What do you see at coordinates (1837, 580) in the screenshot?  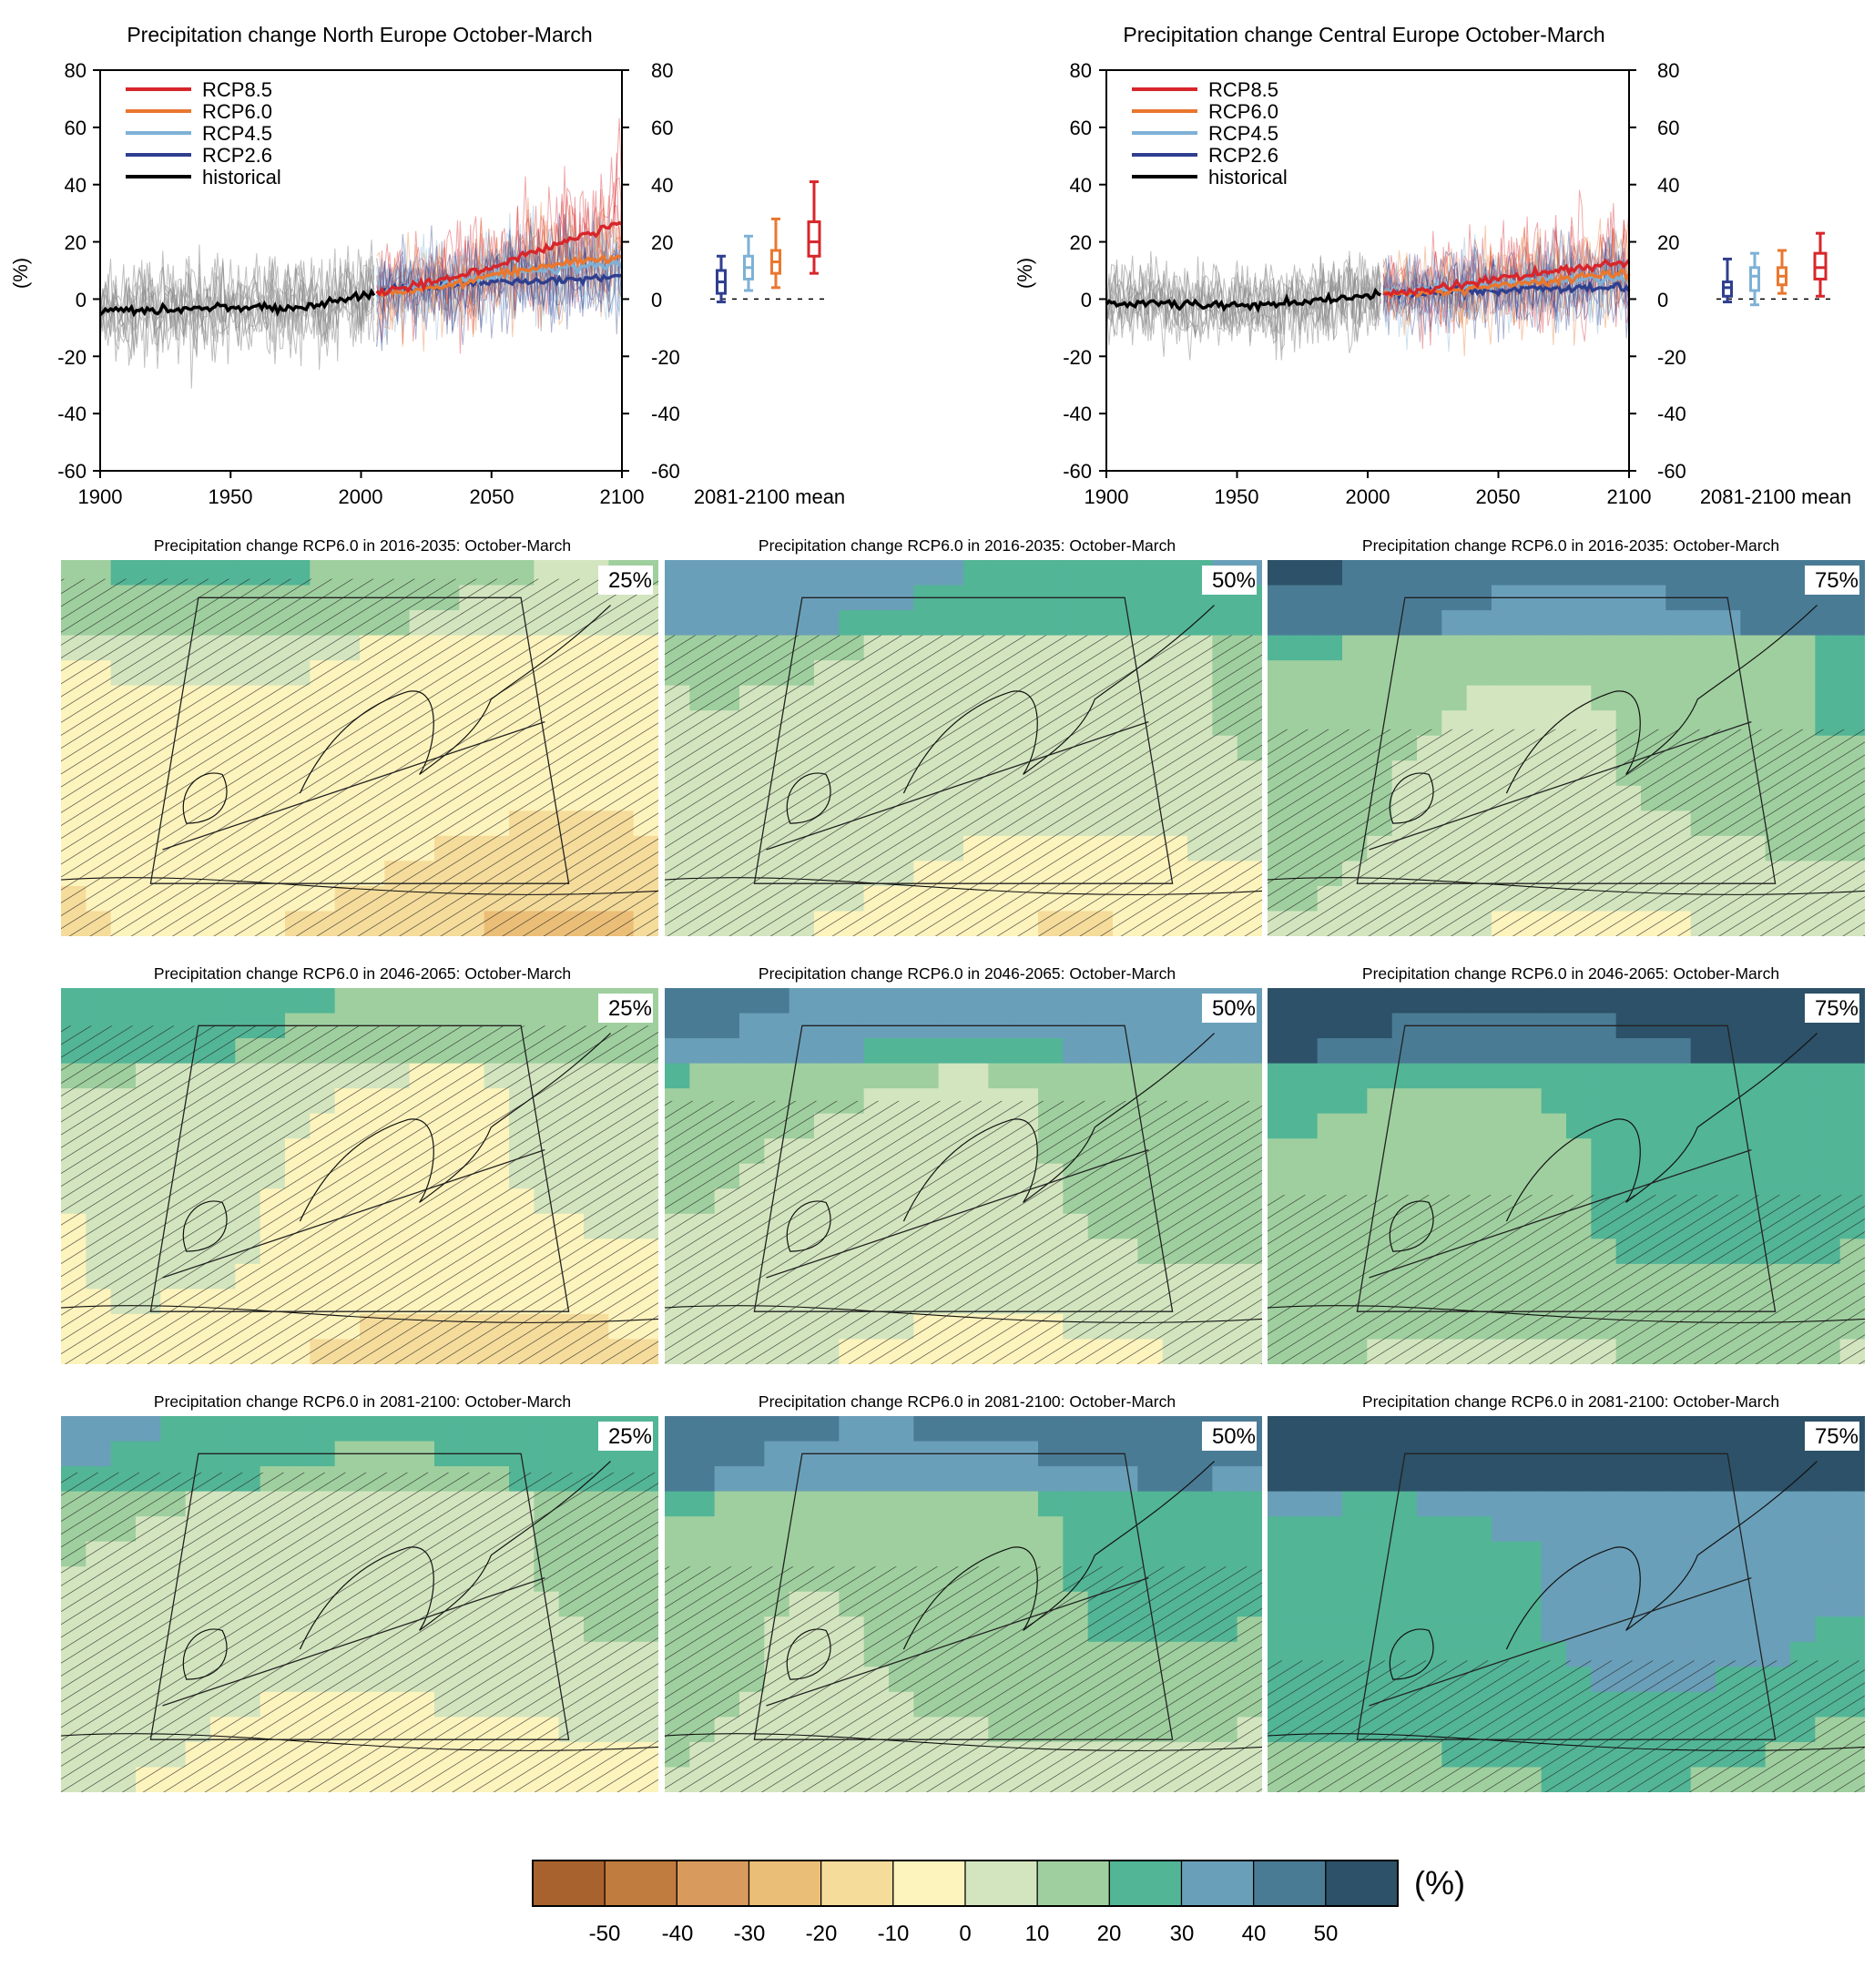 I see `percentile-label: 75%` at bounding box center [1837, 580].